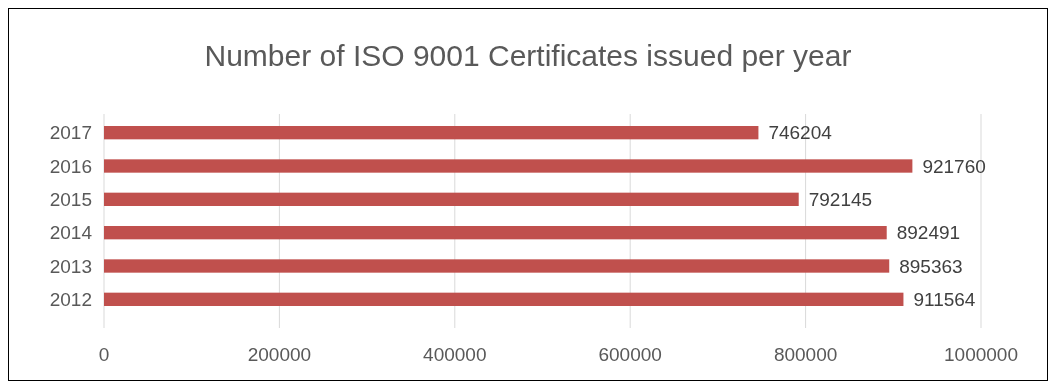  Describe the element at coordinates (70, 299) in the screenshot. I see `y-tick-label: 2012` at that location.